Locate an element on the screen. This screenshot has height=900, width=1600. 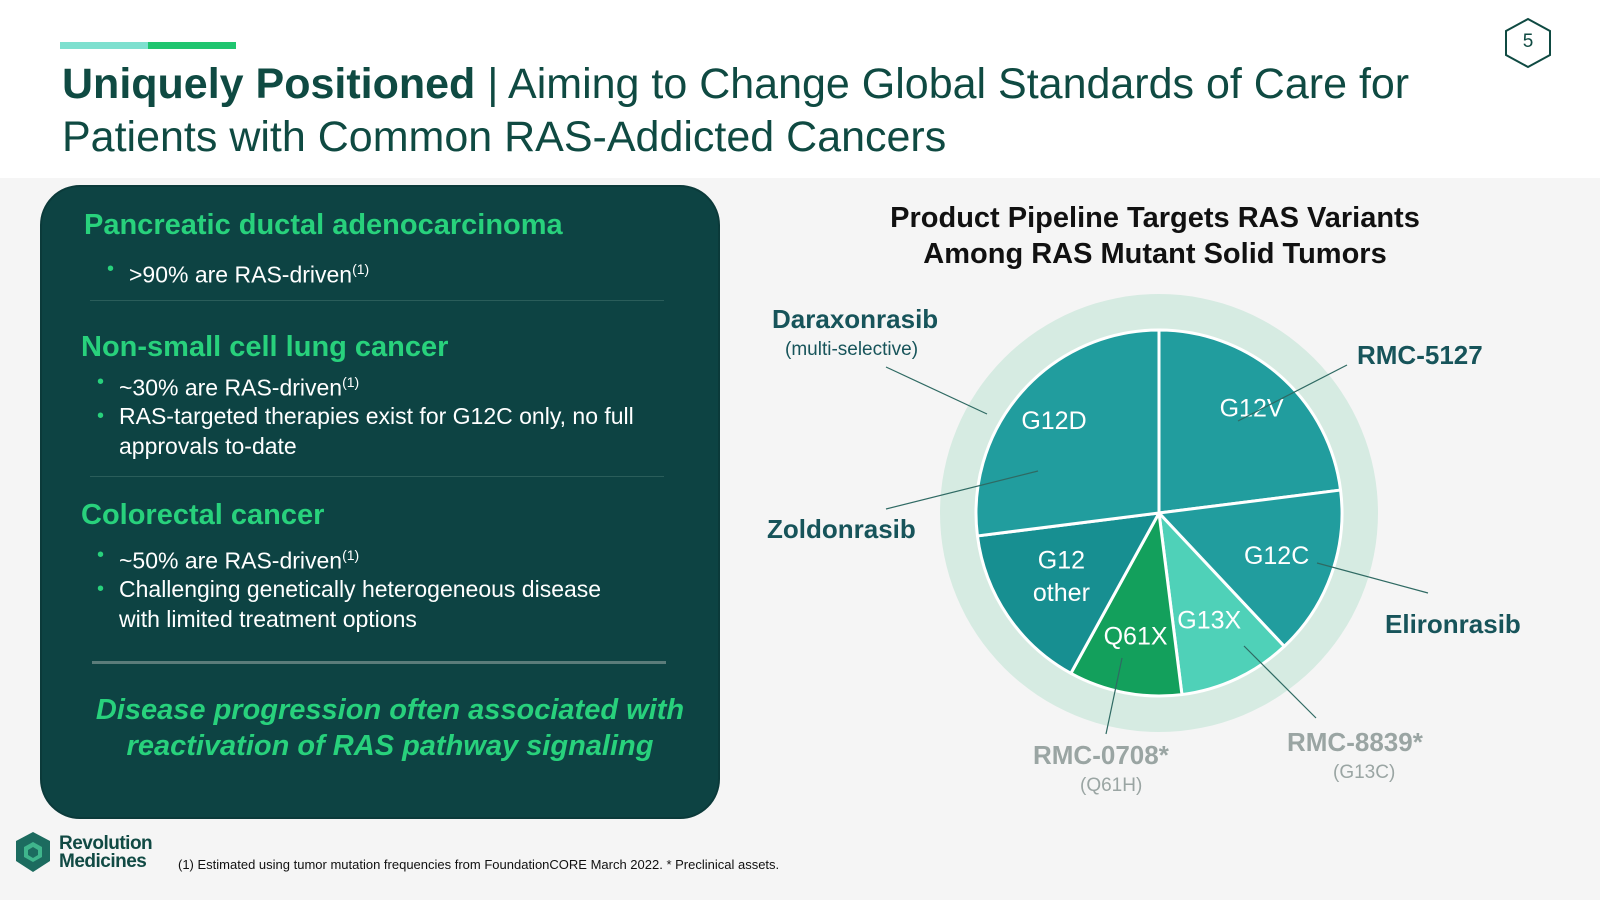
pie-slice-g13x is located at coordinates (1221, 604).